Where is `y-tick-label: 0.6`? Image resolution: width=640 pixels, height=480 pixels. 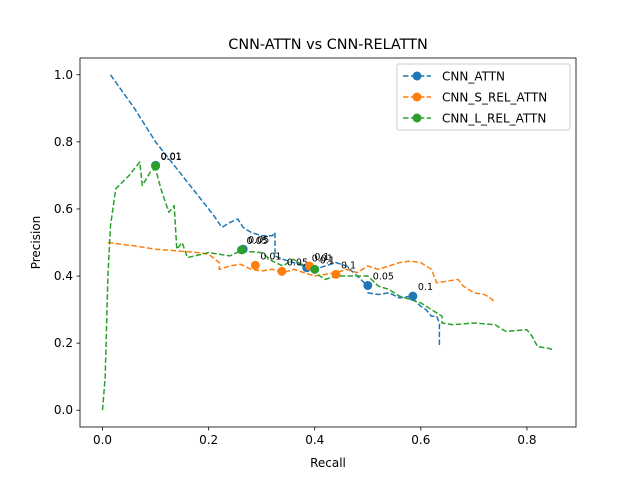
y-tick-label: 0.6 is located at coordinates (63, 209).